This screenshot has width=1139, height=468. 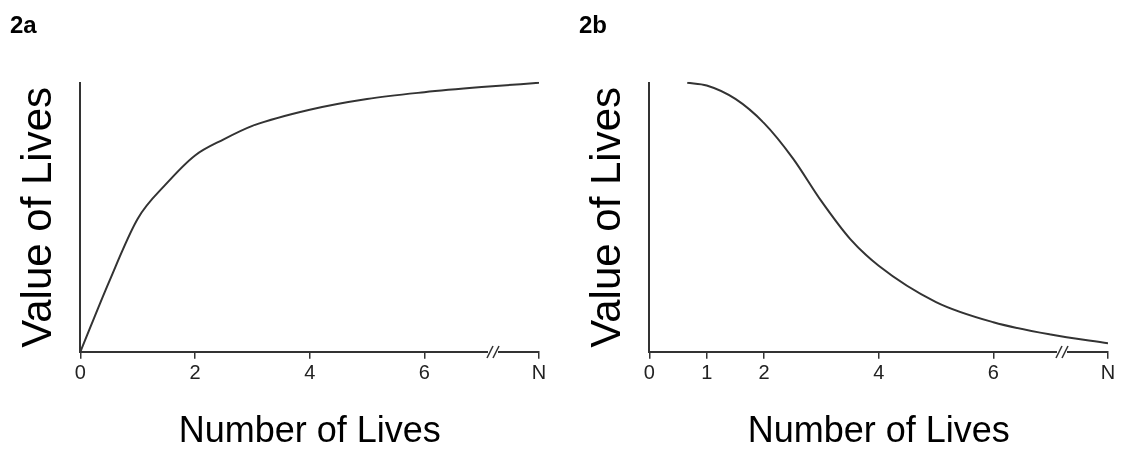 What do you see at coordinates (24, 25) in the screenshot?
I see `chart-title: 2a` at bounding box center [24, 25].